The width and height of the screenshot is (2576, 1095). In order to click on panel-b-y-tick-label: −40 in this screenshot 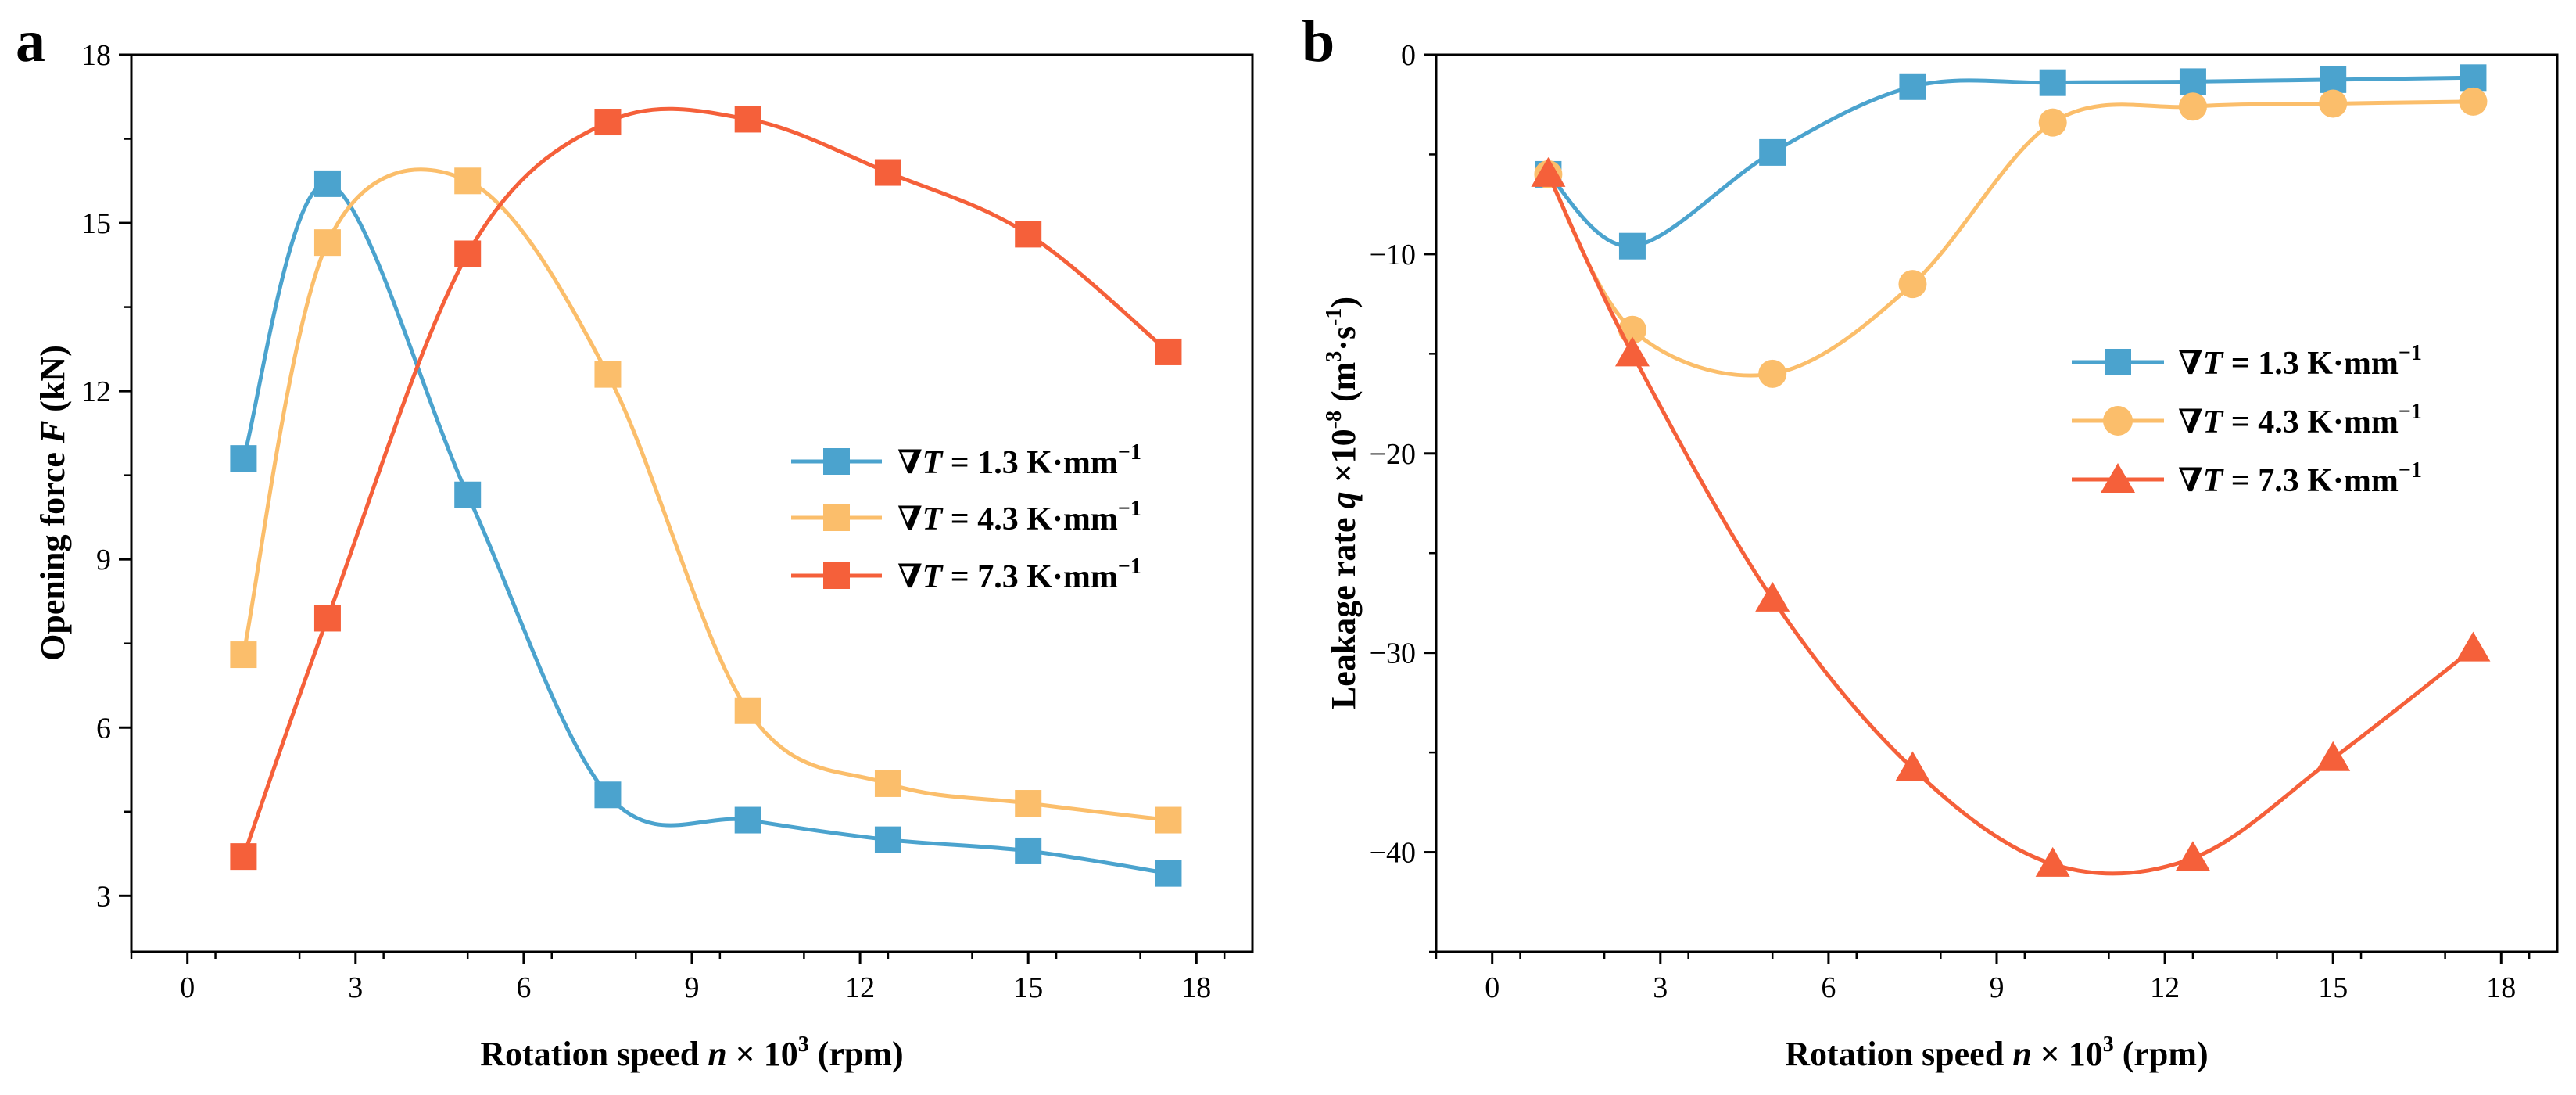, I will do `click(1393, 853)`.